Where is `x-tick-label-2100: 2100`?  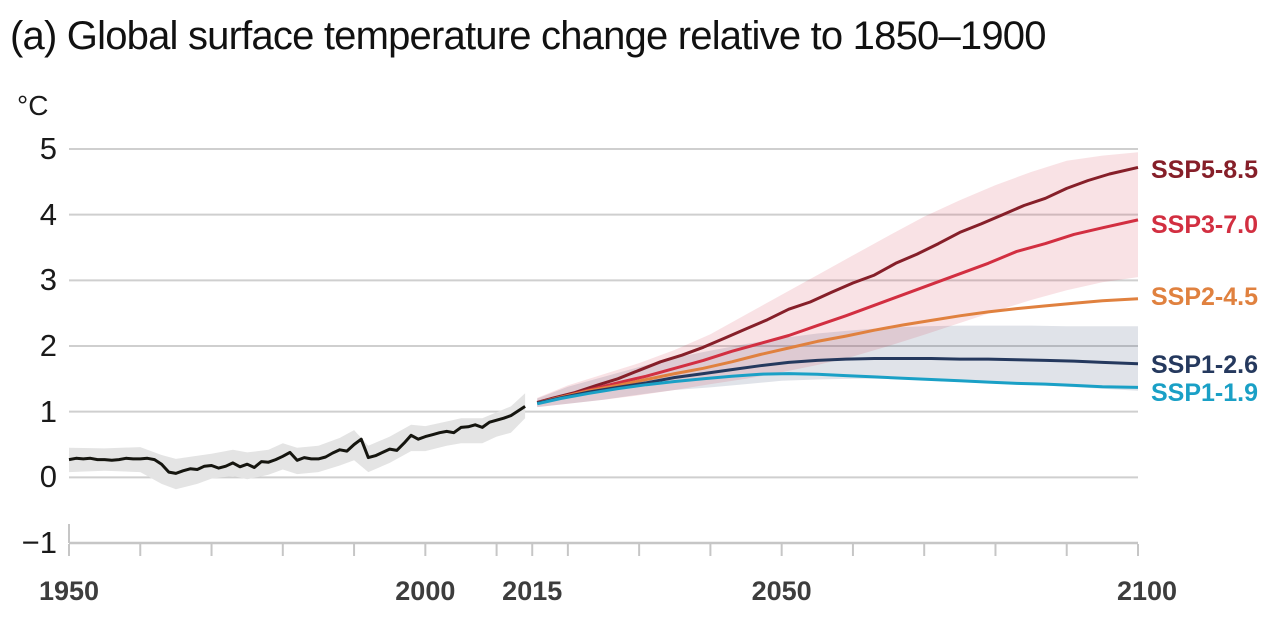 x-tick-label-2100: 2100 is located at coordinates (1147, 591).